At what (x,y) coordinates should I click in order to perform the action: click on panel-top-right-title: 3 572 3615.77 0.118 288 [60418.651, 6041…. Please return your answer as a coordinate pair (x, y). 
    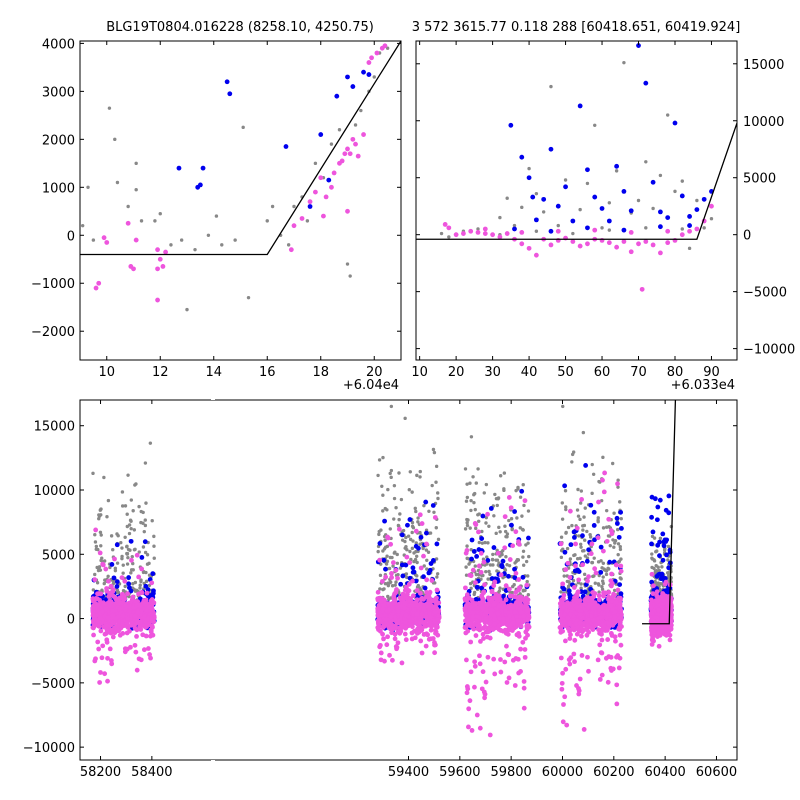
    Looking at the image, I should click on (576, 27).